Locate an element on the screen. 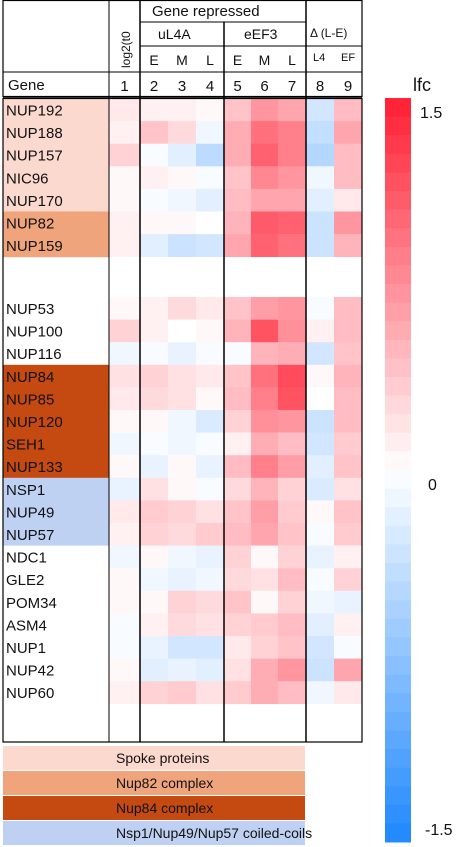 The height and width of the screenshot is (847, 474). gene-label: NUP159 is located at coordinates (34, 246).